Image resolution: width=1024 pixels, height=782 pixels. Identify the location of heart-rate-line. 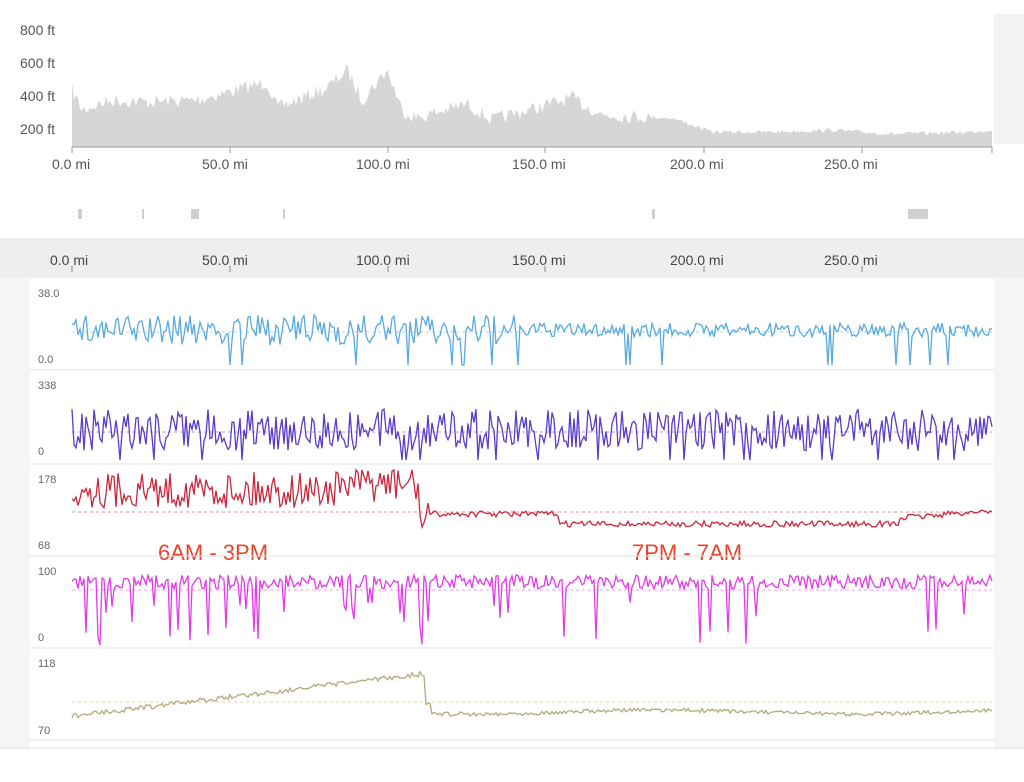
(532, 499).